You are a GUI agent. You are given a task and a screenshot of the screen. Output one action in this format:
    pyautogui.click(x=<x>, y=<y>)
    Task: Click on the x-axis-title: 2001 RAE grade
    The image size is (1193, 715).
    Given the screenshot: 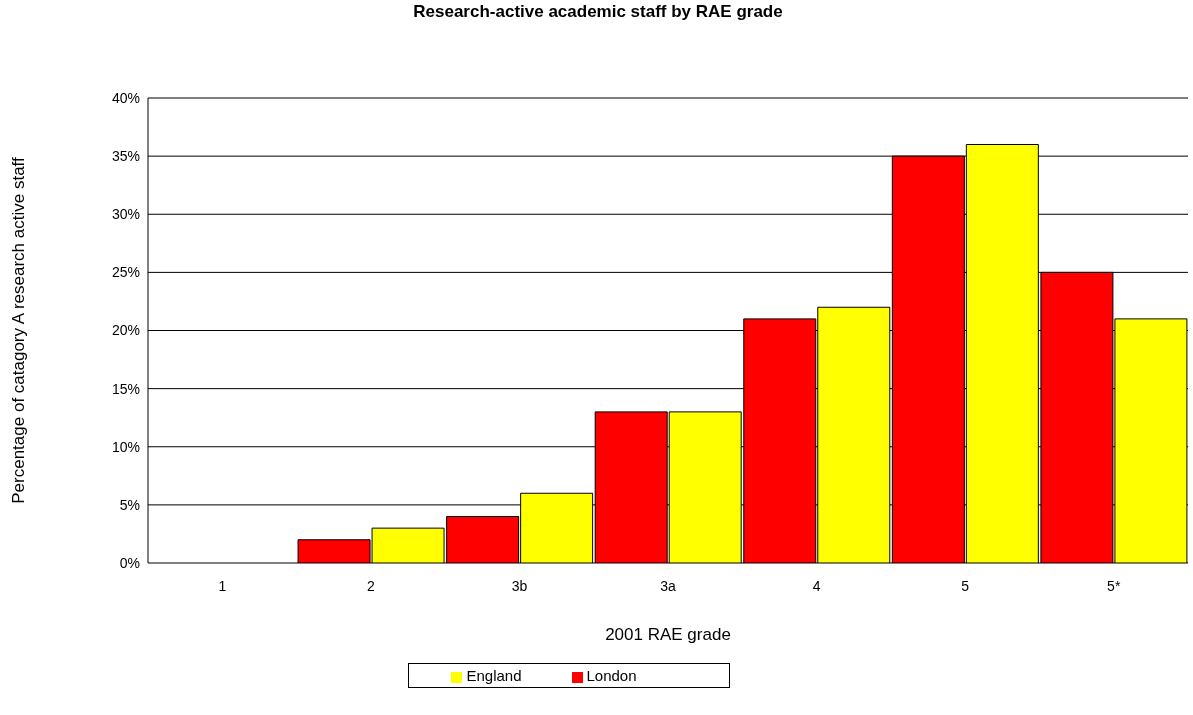 What is the action you would take?
    pyautogui.click(x=668, y=635)
    